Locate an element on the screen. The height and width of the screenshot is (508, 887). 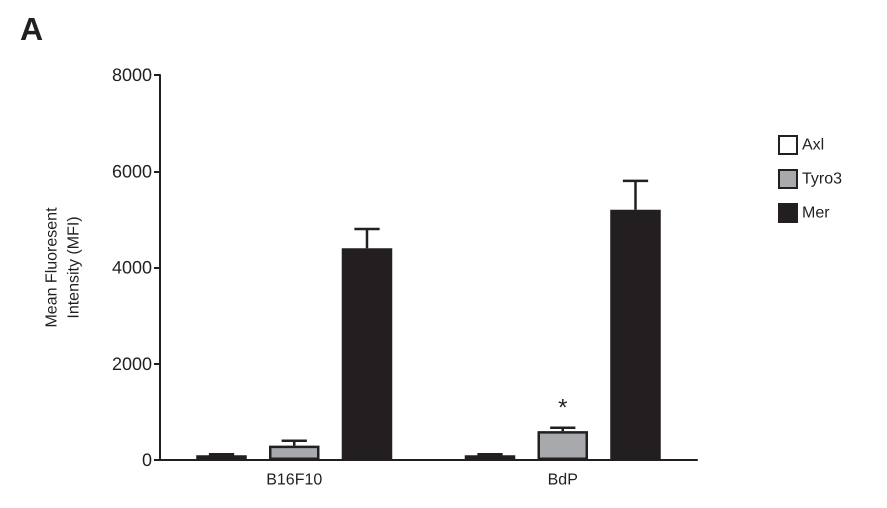
y-tick-label: 6000 is located at coordinates (132, 171).